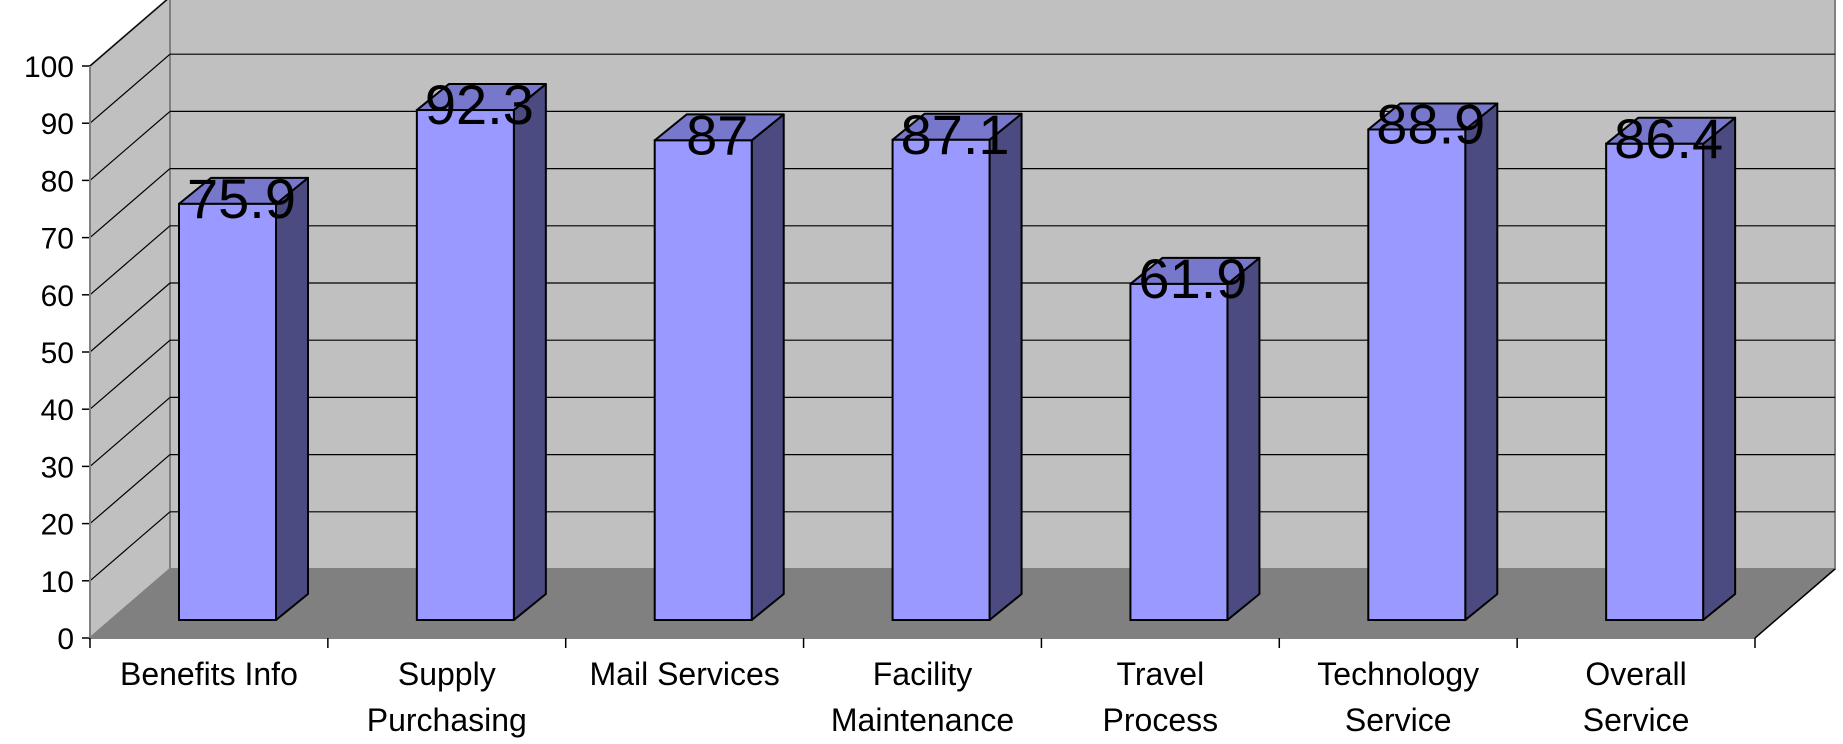  I want to click on x-category-label: Facility, so click(923, 674).